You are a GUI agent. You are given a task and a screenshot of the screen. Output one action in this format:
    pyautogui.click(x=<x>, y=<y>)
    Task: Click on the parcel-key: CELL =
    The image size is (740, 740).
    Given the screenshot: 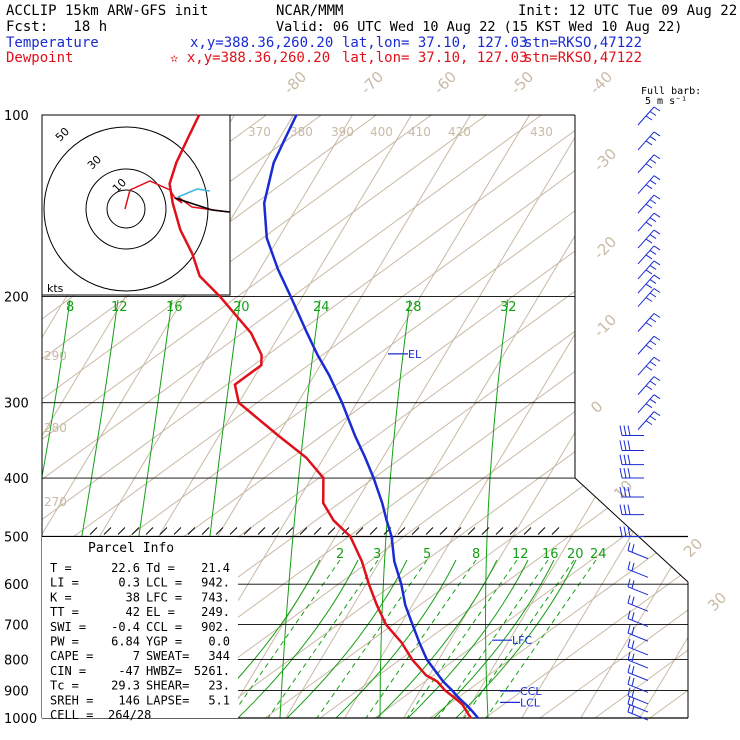 What is the action you would take?
    pyautogui.click(x=71, y=715)
    